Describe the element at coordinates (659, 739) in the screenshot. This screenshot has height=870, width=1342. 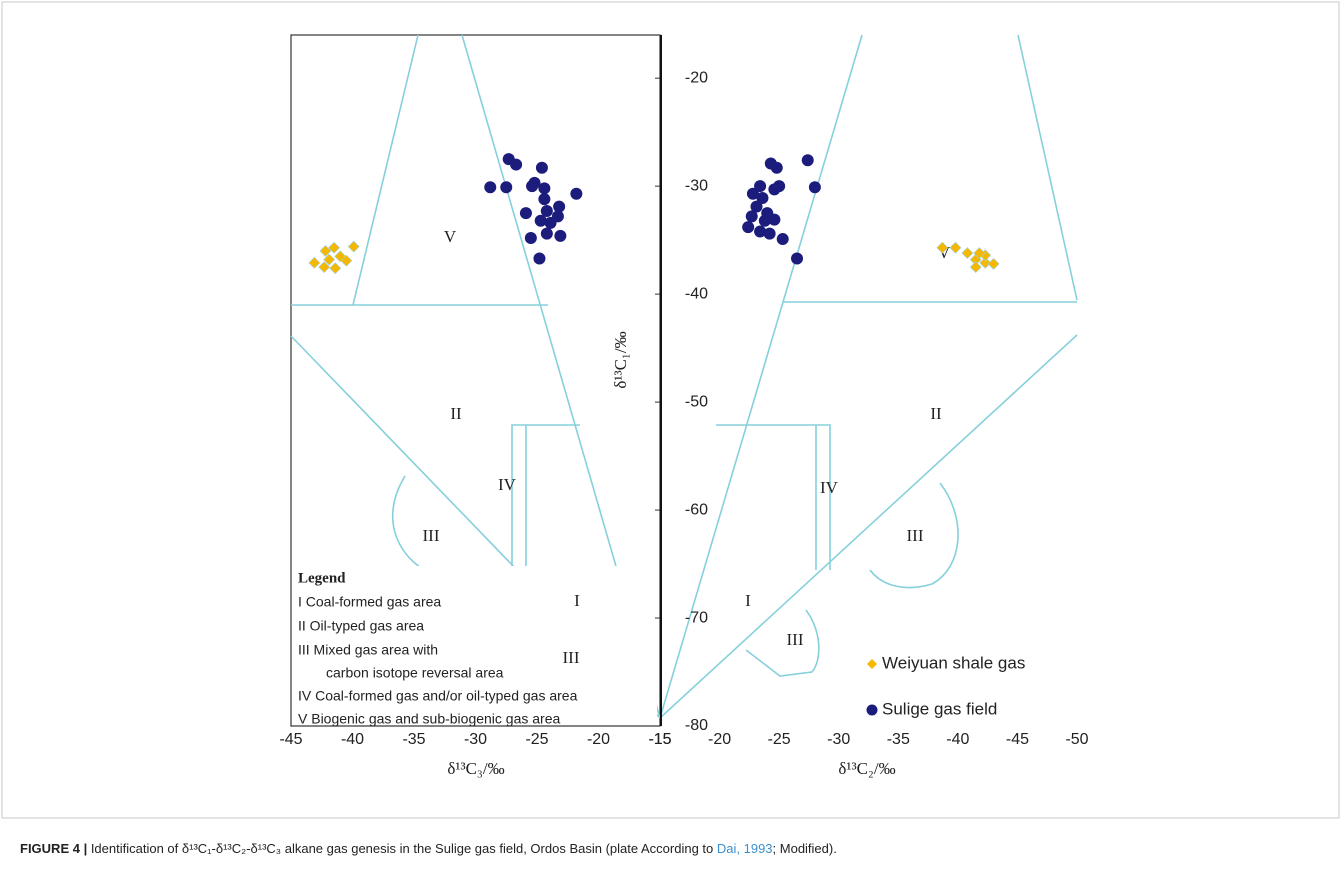
I see `x-tick-label: -15` at that location.